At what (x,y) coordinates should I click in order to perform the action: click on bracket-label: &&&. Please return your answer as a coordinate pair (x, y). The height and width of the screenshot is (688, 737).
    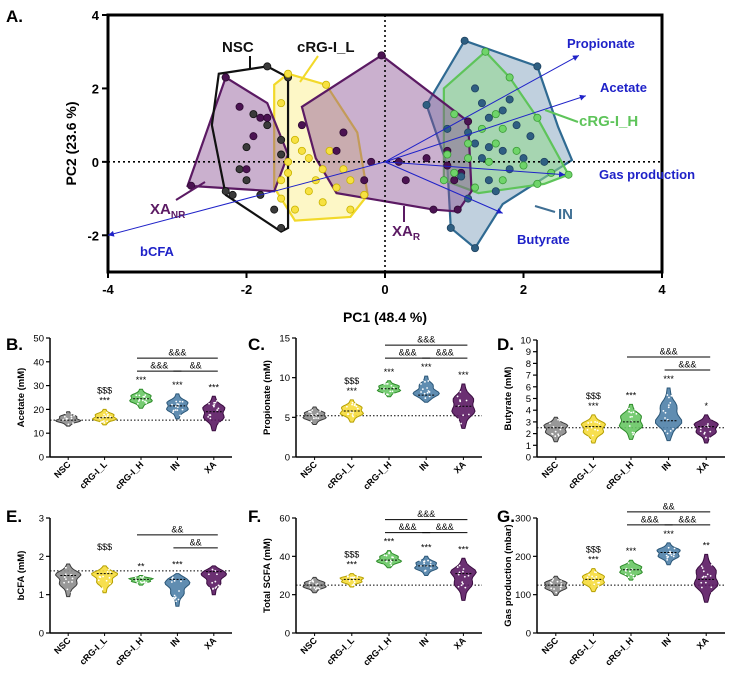
    Looking at the image, I should click on (445, 527).